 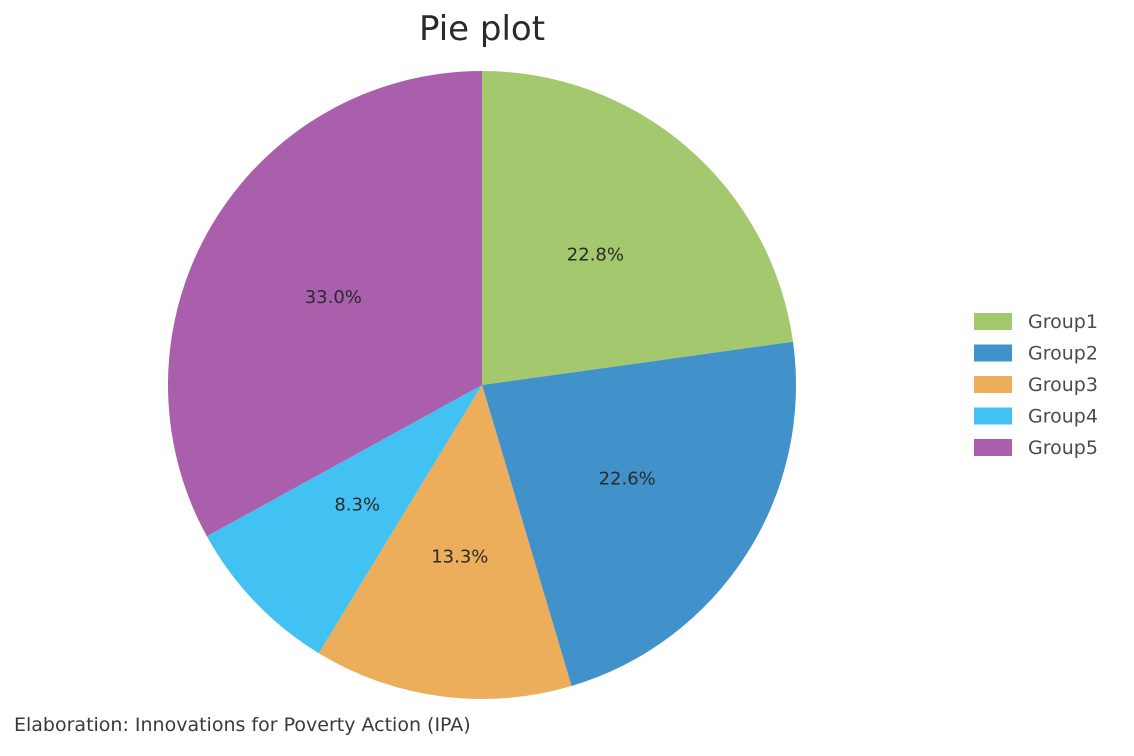 I want to click on legend-swatch-group4, so click(x=993, y=416).